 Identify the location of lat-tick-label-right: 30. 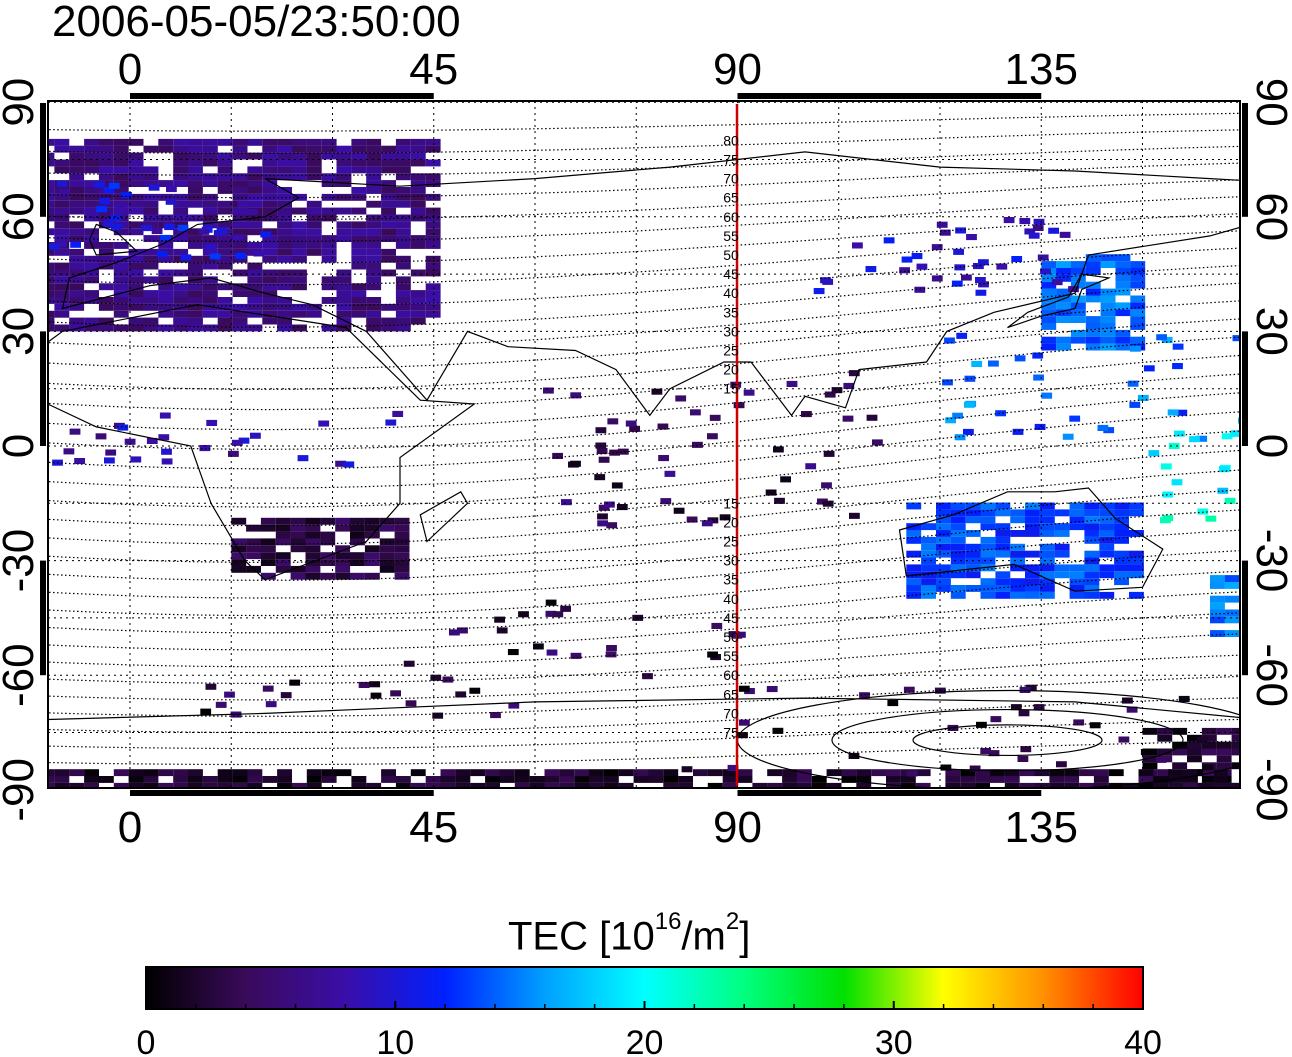
(1269, 331).